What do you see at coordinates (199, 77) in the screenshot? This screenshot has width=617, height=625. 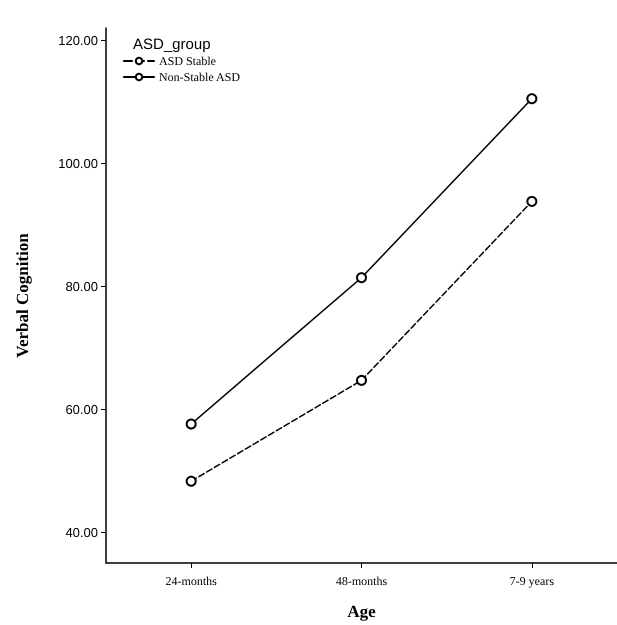 I see `legend-label: Non-Stable ASD` at bounding box center [199, 77].